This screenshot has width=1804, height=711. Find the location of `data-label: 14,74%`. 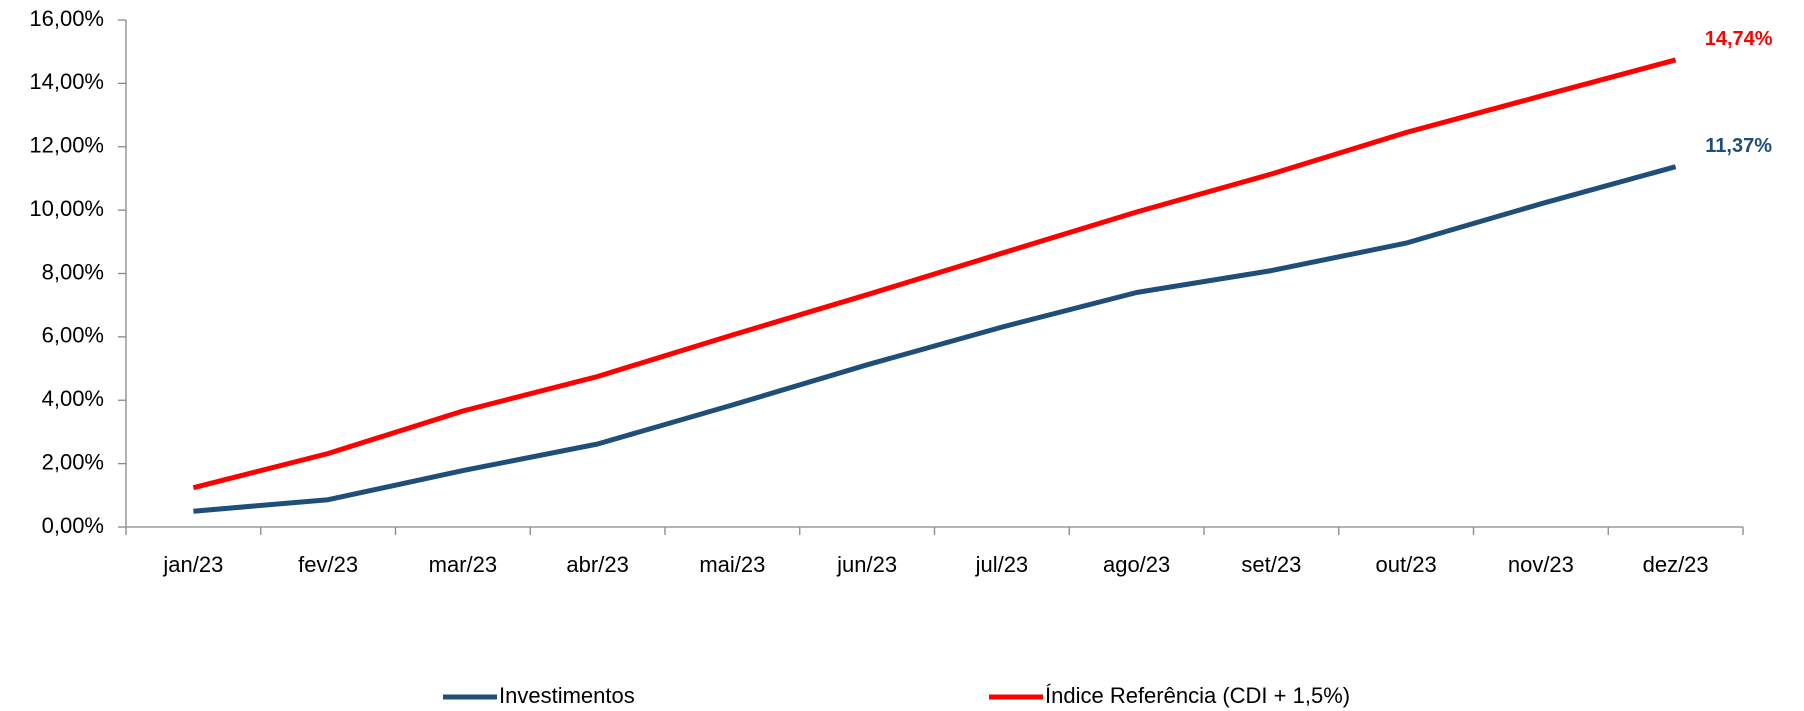

data-label: 14,74% is located at coordinates (1739, 39).